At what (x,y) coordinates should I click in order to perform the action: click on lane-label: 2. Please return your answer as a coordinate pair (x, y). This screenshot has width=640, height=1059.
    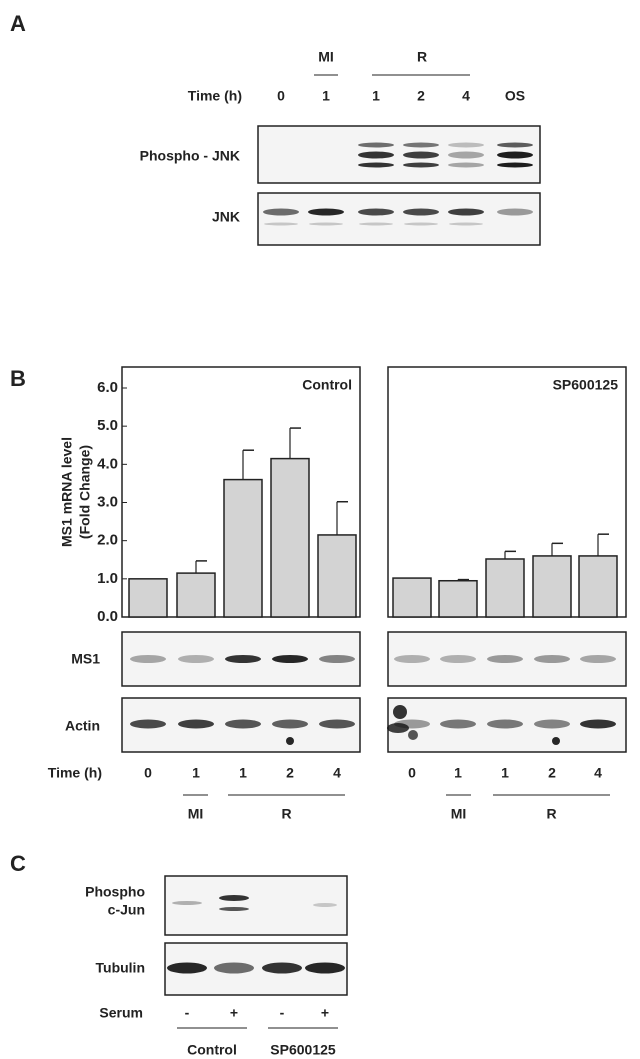
    Looking at the image, I should click on (421, 96).